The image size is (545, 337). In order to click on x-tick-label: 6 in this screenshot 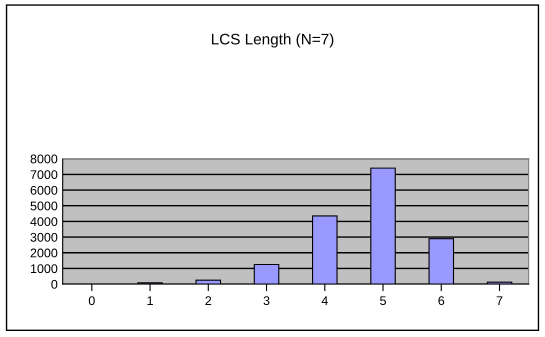, I will do `click(441, 301)`.